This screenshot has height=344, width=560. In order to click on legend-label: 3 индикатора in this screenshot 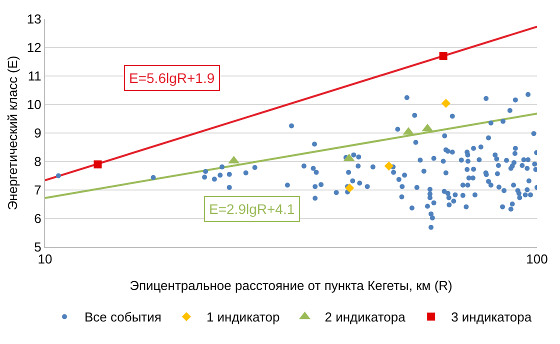, I will do `click(491, 317)`.